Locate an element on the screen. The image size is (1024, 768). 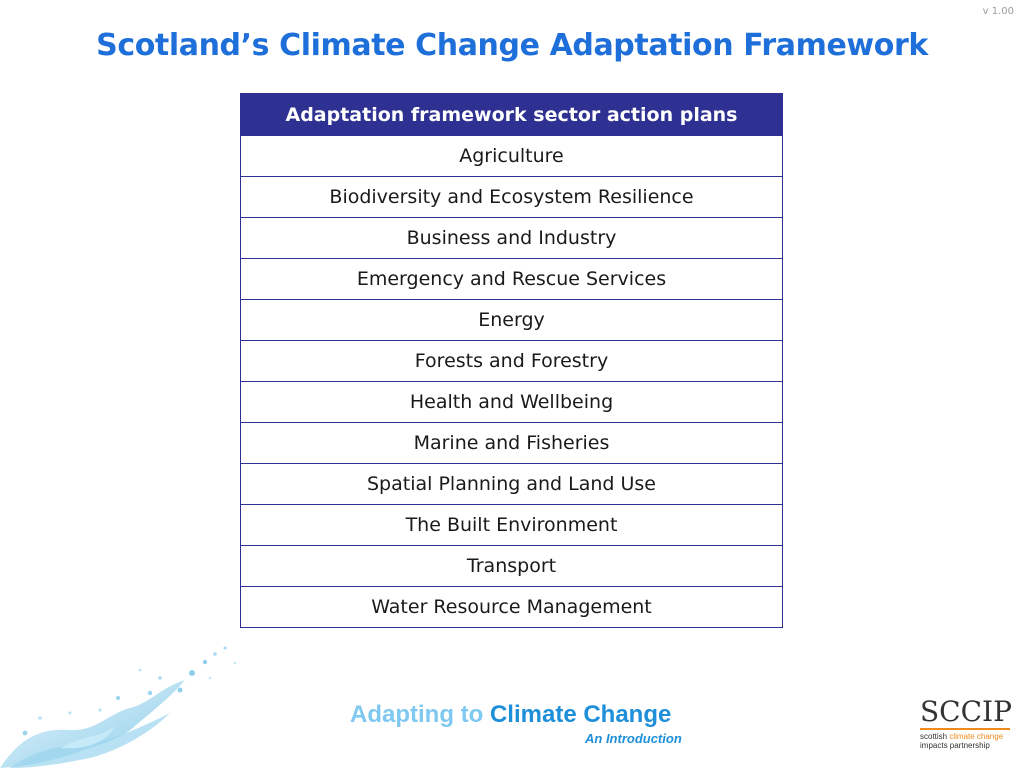
logo-mark: SCCIP is located at coordinates (966, 711).